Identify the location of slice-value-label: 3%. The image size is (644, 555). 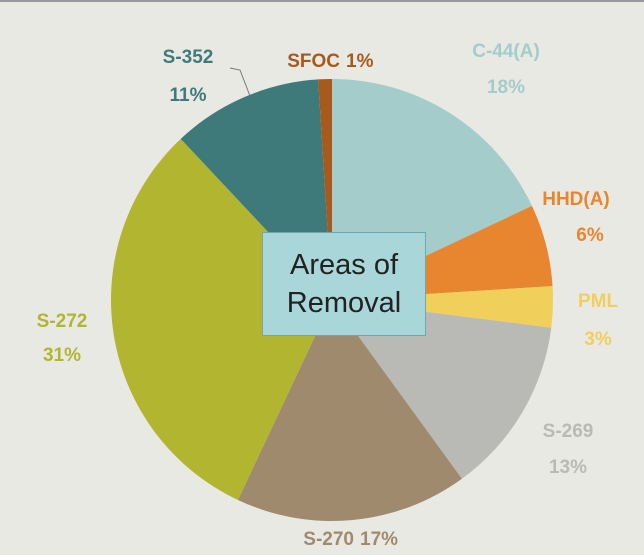
(598, 339).